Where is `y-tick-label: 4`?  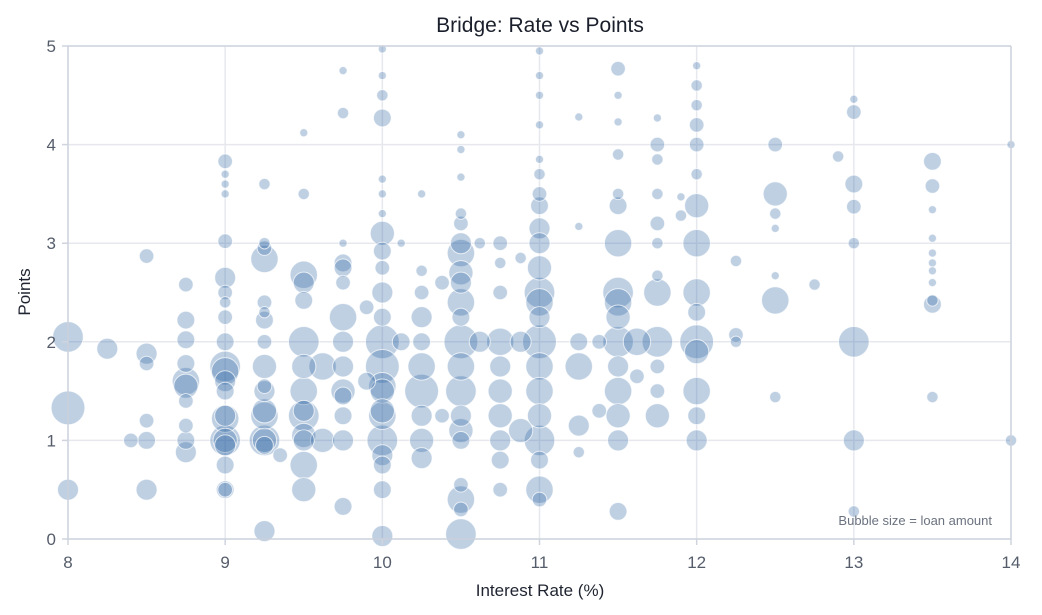
y-tick-label: 4 is located at coordinates (51, 145).